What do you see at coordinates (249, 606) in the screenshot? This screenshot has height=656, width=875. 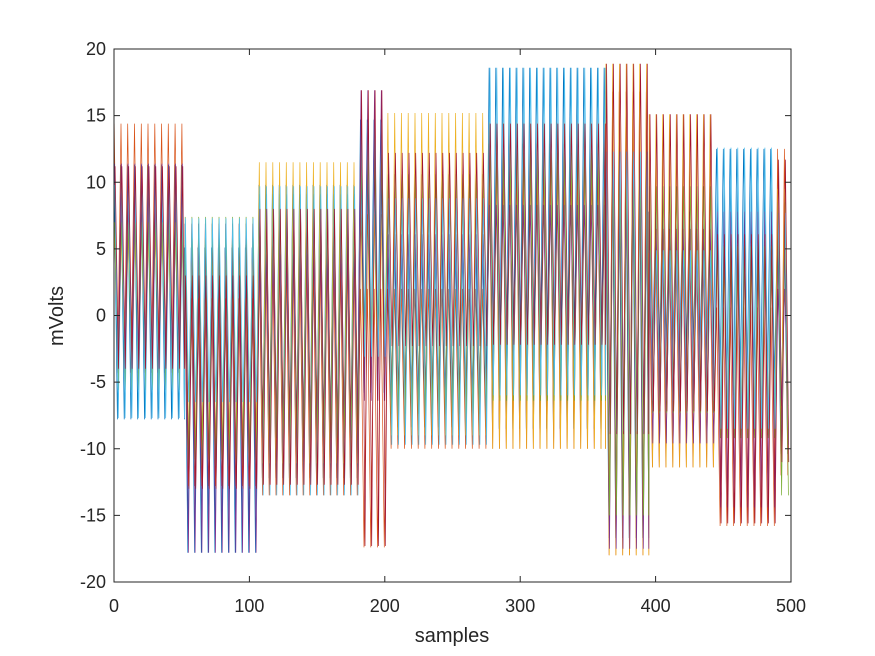 I see `x-tick-label: 100` at bounding box center [249, 606].